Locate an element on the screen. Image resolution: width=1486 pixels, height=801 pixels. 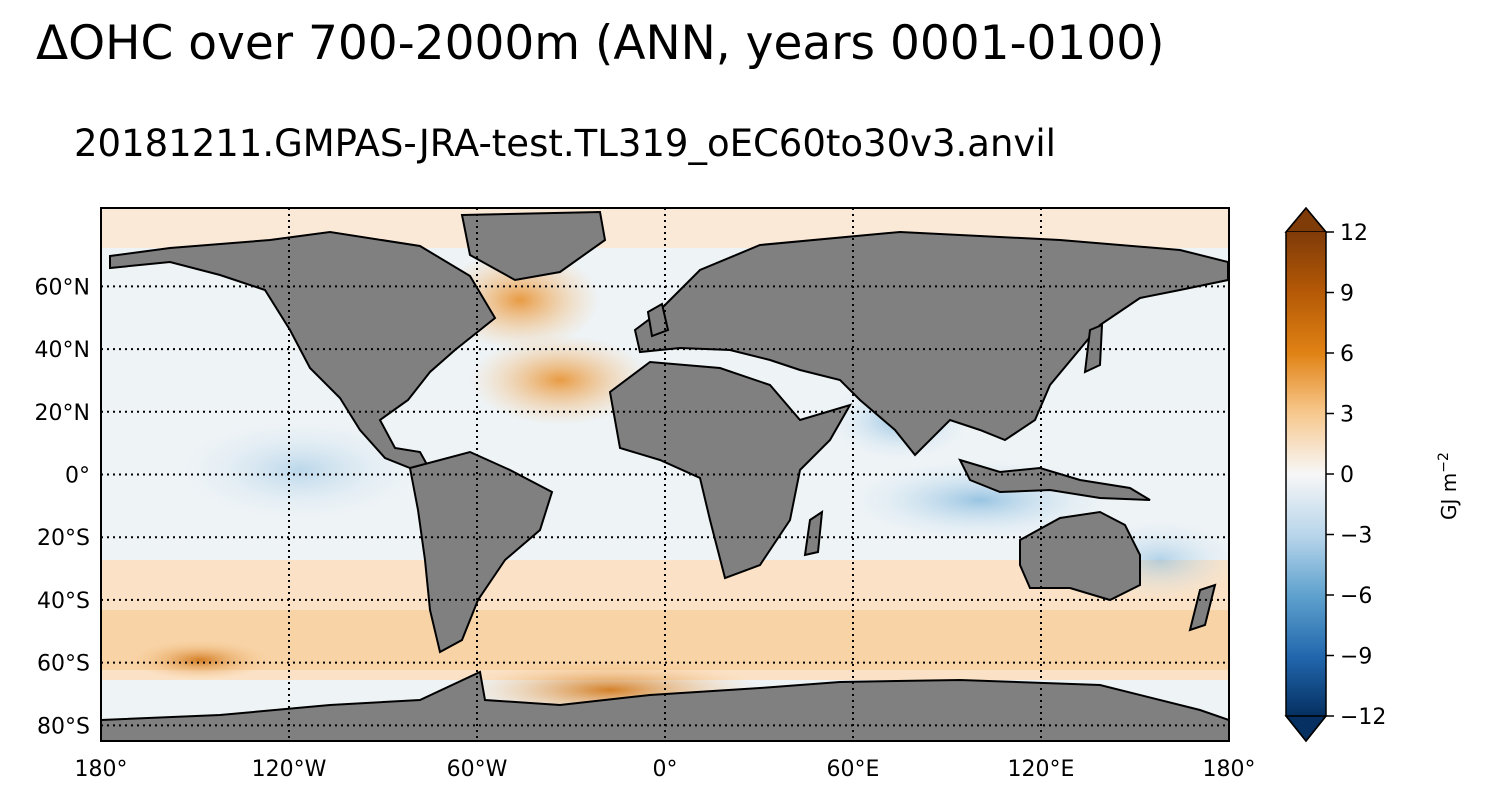
colorbar-extend-max is located at coordinates (1306, 219).